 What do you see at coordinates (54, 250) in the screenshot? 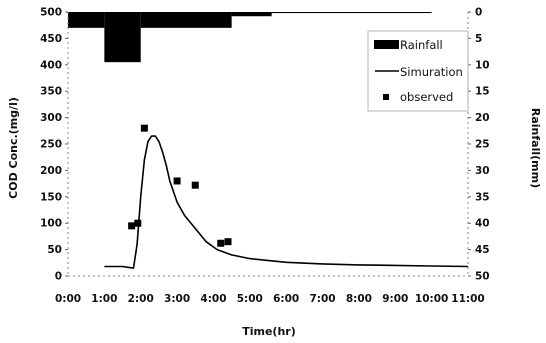
I see `left-tick-label: 50` at bounding box center [54, 250].